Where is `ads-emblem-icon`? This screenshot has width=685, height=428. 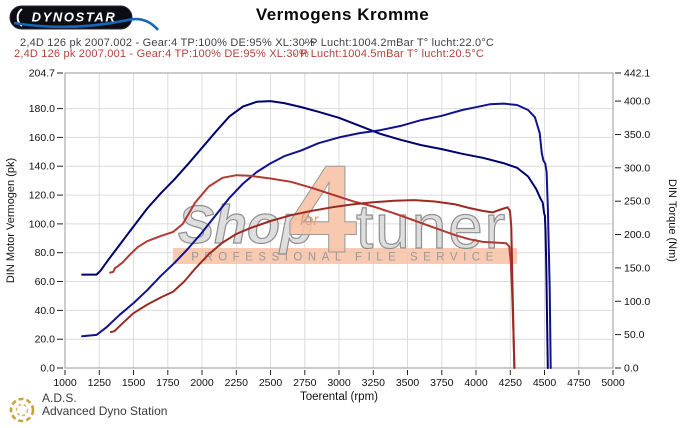
ads-emblem-icon is located at coordinates (22, 411).